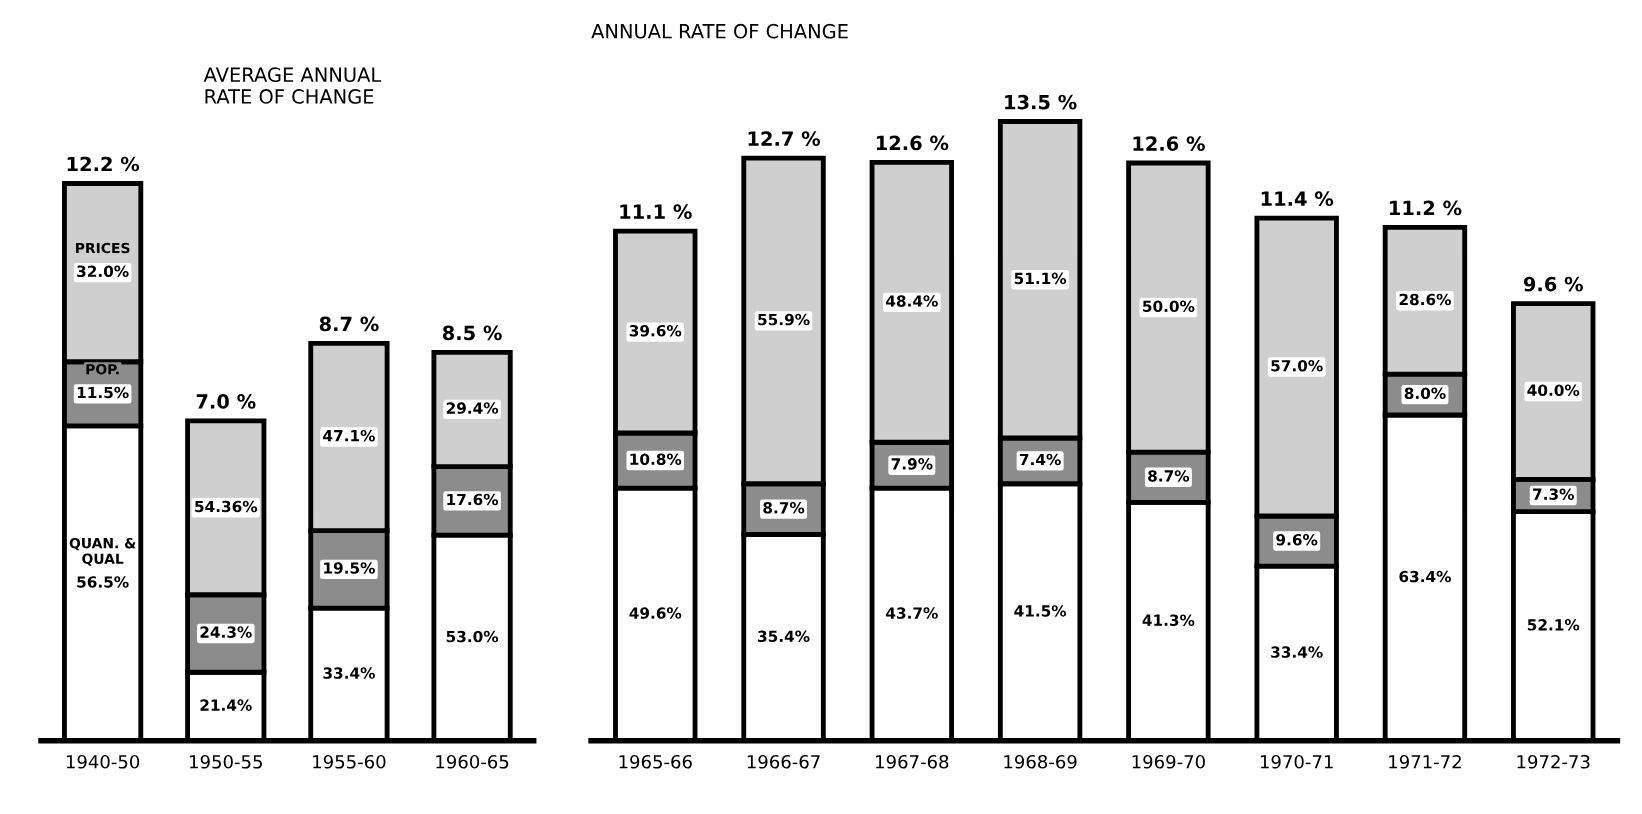  I want to click on x-tick-label: 1965-66, so click(655, 761).